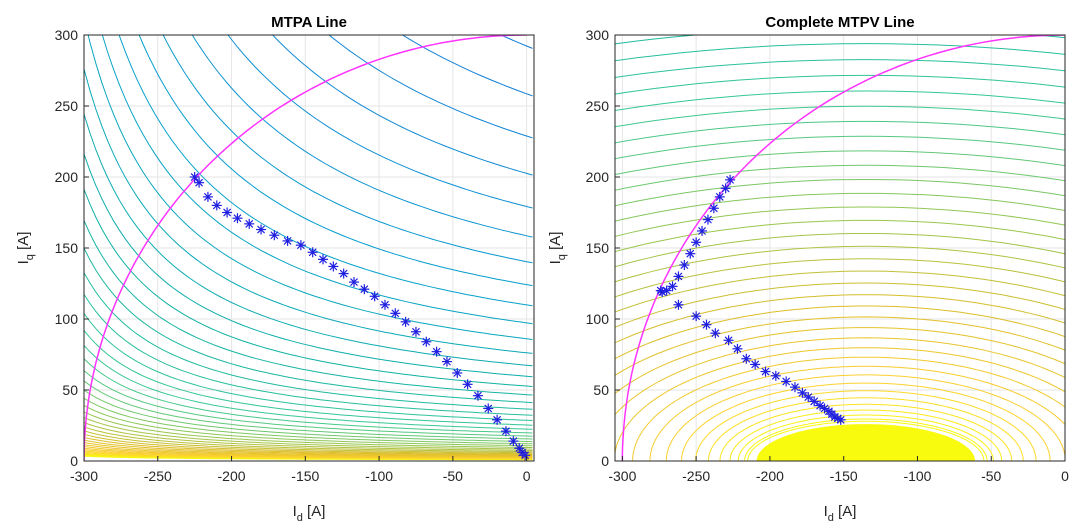 The width and height of the screenshot is (1080, 531). Describe the element at coordinates (555, 243) in the screenshot. I see `y-axis-unit: [A]` at that location.